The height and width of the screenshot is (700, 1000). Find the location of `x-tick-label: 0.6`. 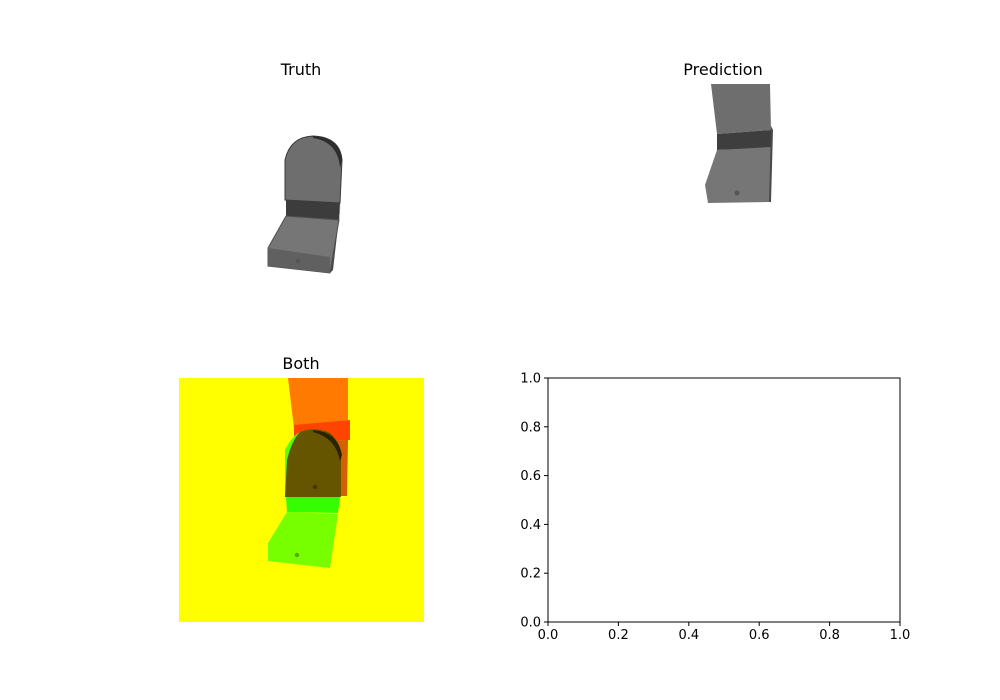

x-tick-label: 0.6 is located at coordinates (759, 635).